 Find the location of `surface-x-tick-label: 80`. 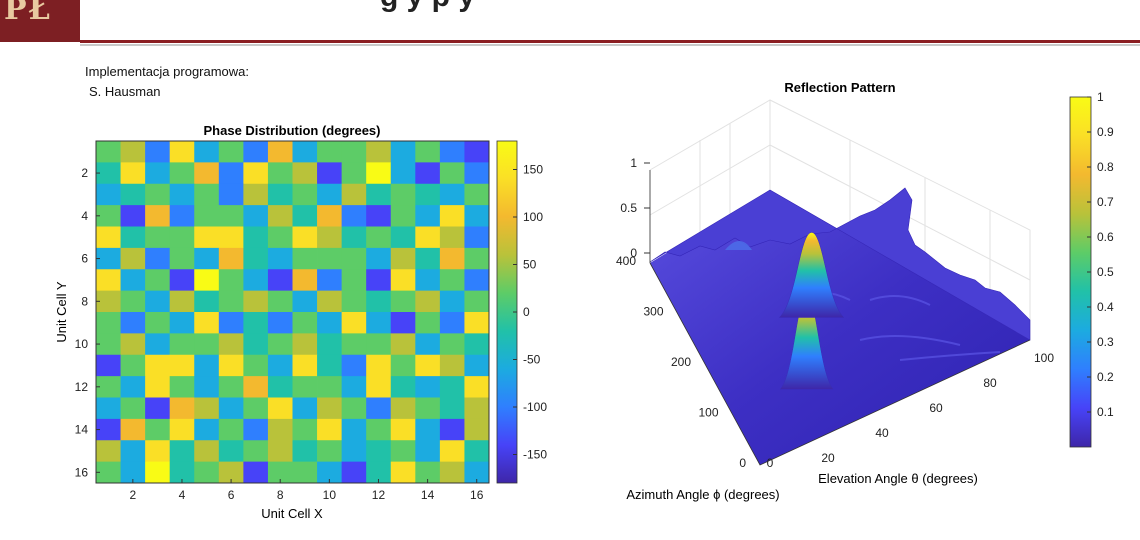

surface-x-tick-label: 80 is located at coordinates (990, 383).